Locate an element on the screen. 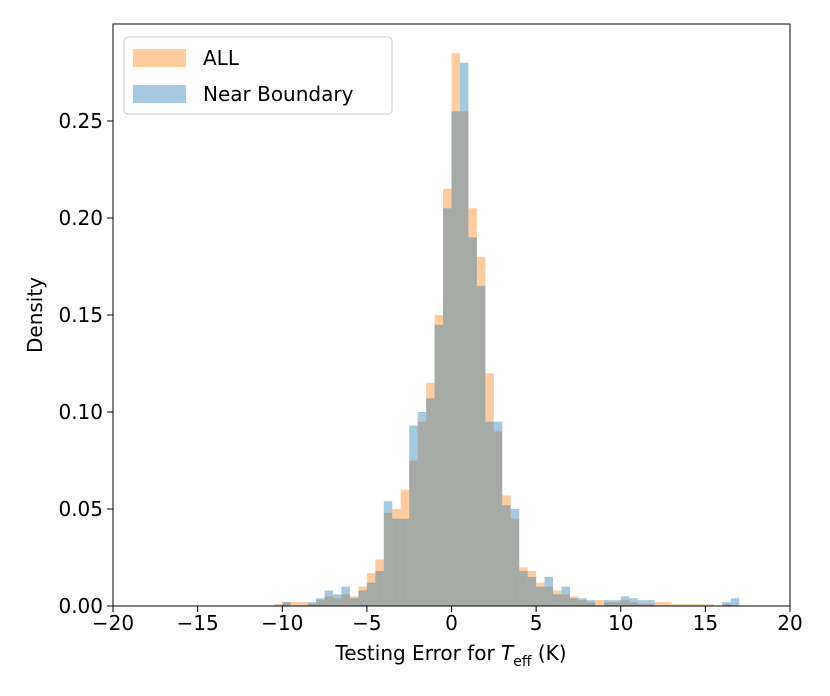 The image size is (830, 696). x-tick-label: −5 is located at coordinates (366, 623).